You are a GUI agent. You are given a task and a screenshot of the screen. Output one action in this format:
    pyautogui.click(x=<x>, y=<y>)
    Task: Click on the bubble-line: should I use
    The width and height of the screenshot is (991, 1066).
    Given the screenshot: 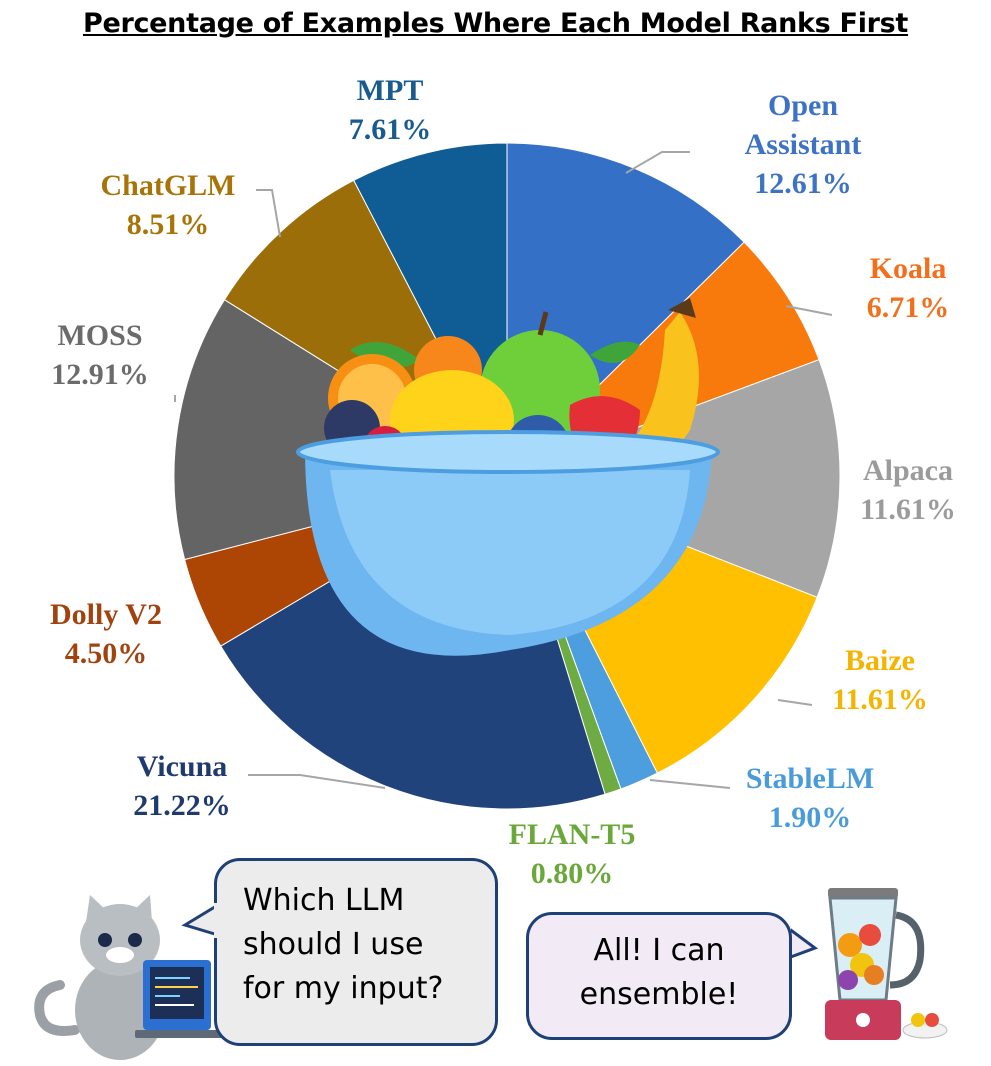 What is the action you would take?
    pyautogui.click(x=333, y=944)
    